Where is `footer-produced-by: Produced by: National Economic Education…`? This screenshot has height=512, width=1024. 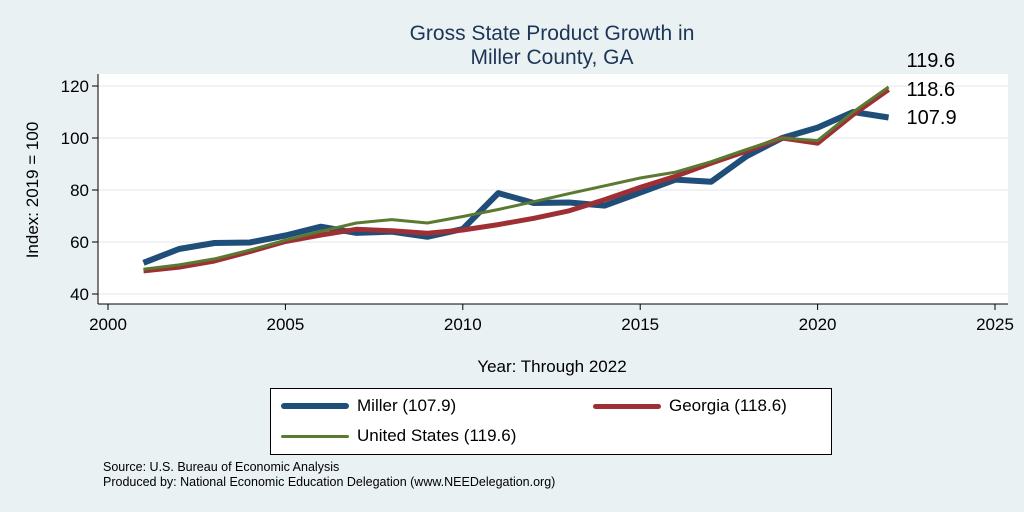
footer-produced-by: Produced by: National Economic Education… is located at coordinates (329, 482).